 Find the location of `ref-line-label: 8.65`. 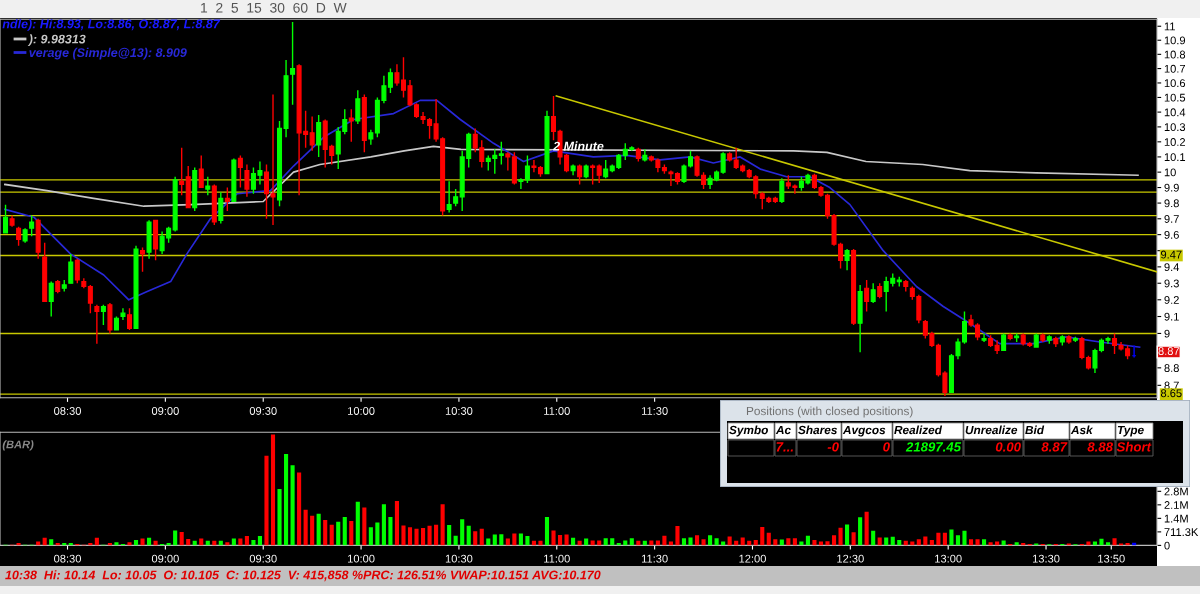

ref-line-label: 8.65 is located at coordinates (1171, 393).